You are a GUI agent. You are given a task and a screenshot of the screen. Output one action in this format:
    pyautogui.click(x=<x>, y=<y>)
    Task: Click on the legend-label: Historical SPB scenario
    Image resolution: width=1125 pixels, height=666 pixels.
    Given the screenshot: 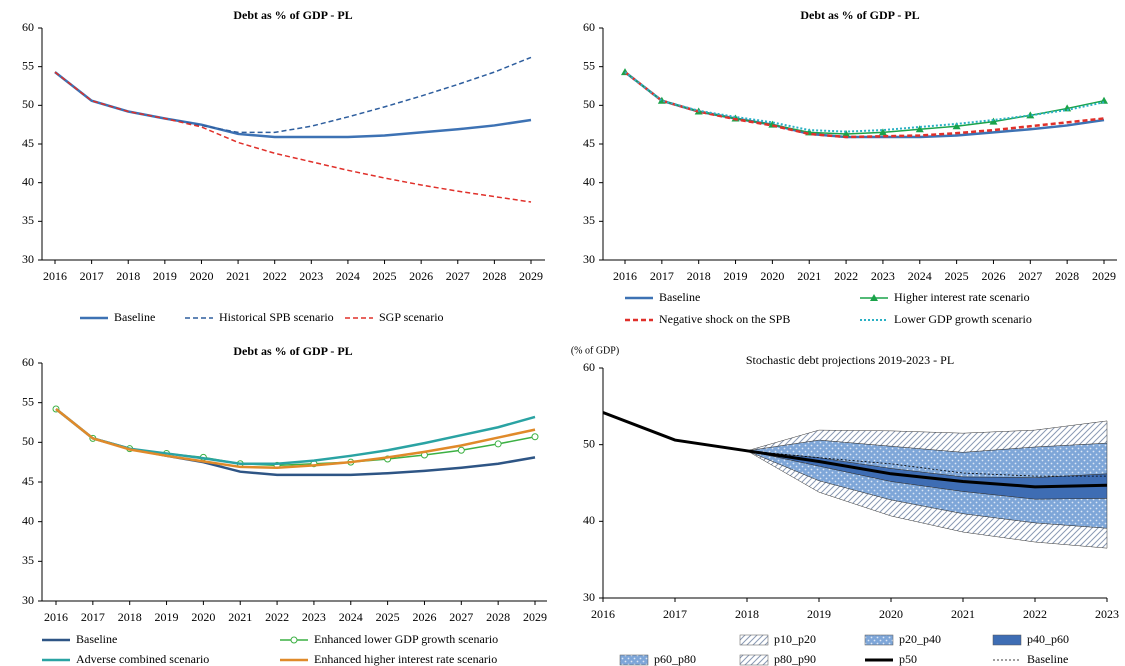 What is the action you would take?
    pyautogui.click(x=276, y=317)
    